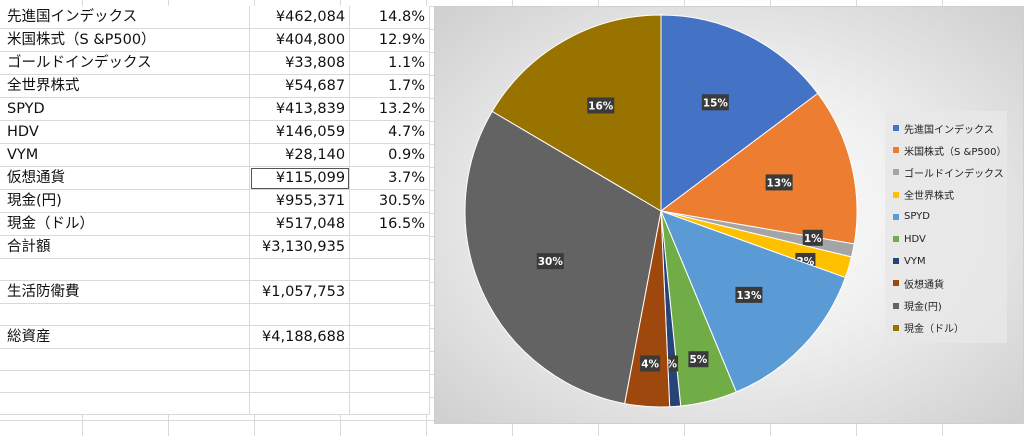 This screenshot has width=1024, height=436. I want to click on legend-item: 現金(円), so click(950, 306).